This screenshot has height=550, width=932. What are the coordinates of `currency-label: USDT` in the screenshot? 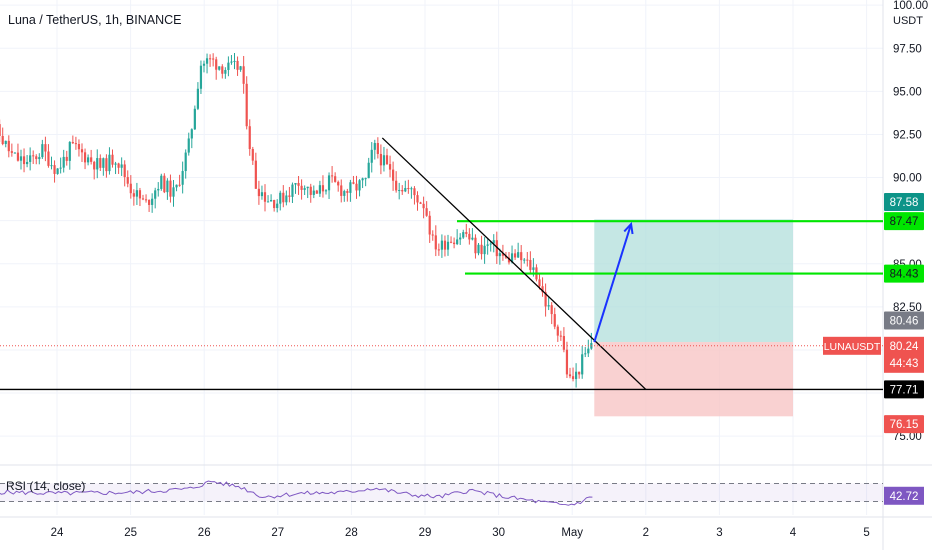 It's located at (908, 21).